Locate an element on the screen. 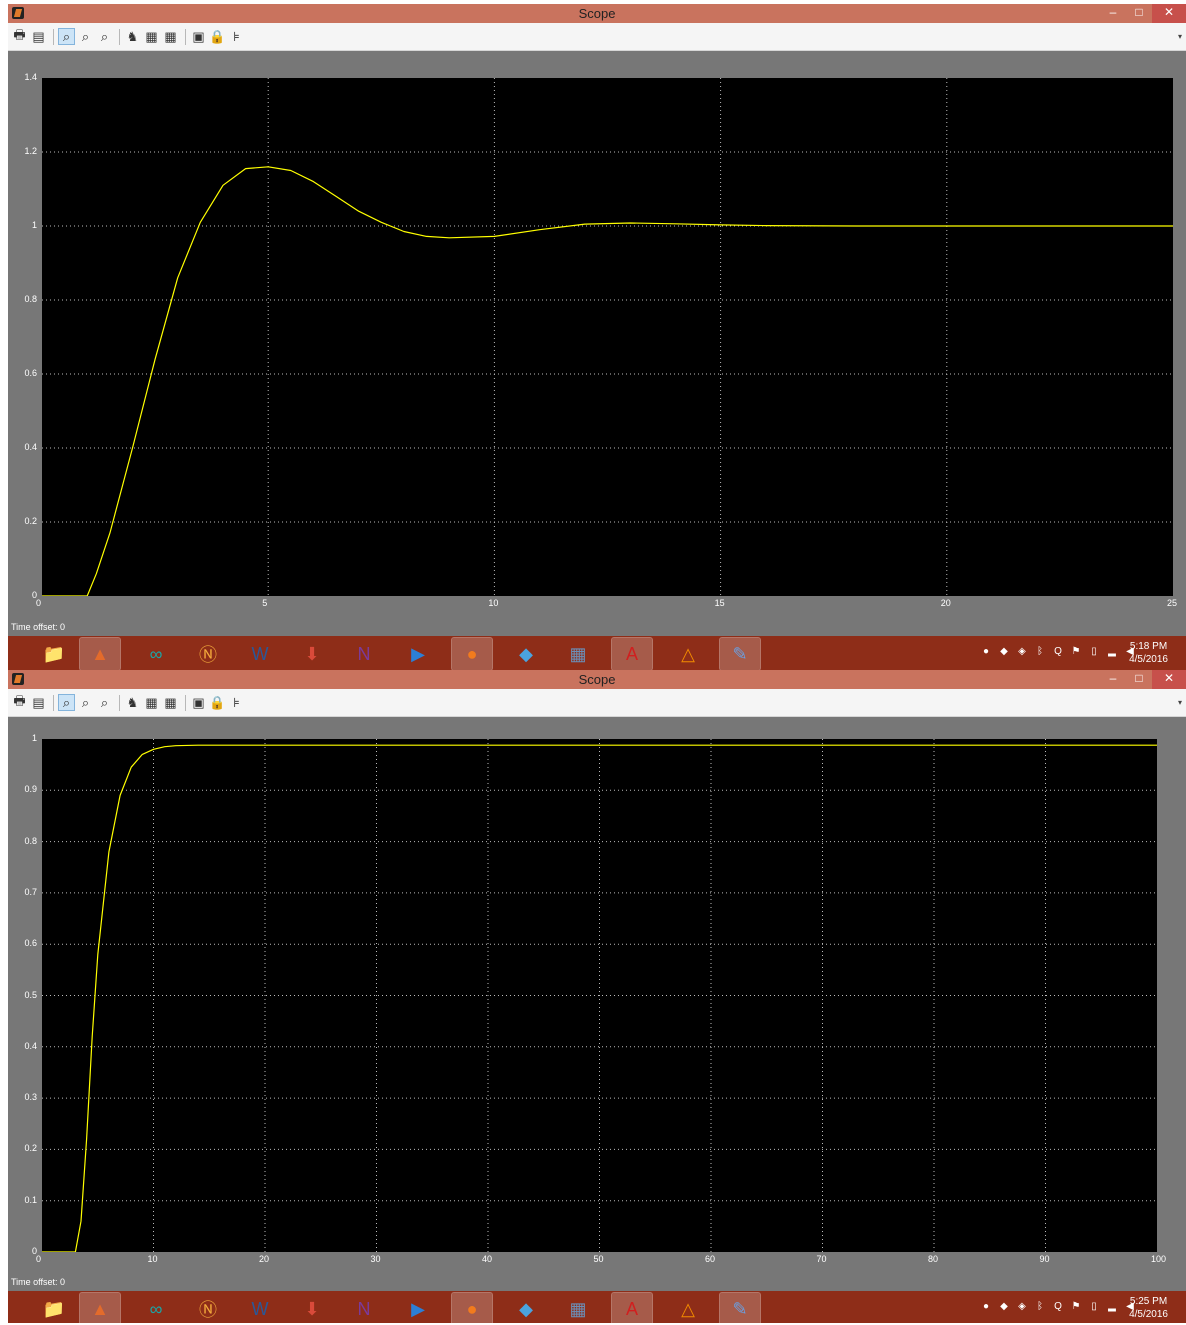 This screenshot has width=1186, height=1325. y-tick-label: 1 is located at coordinates (34, 225).